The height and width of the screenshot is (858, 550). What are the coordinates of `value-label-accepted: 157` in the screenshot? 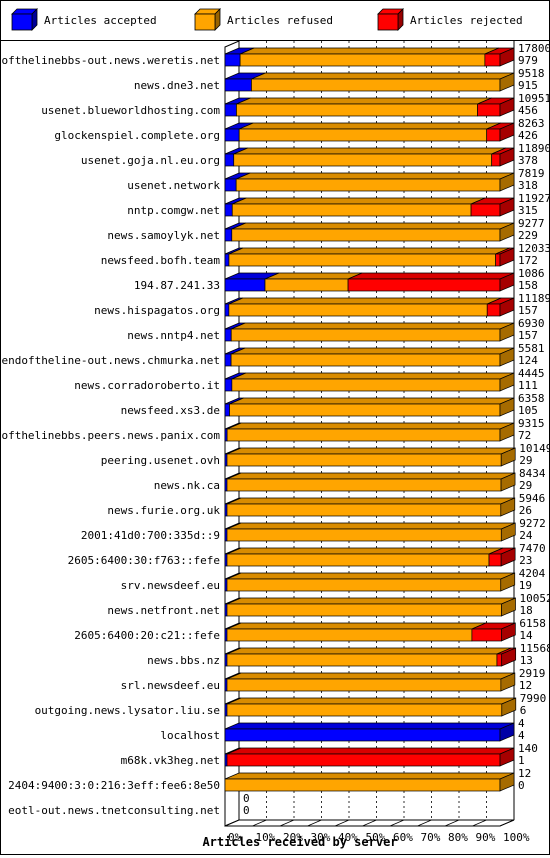 It's located at (528, 335).